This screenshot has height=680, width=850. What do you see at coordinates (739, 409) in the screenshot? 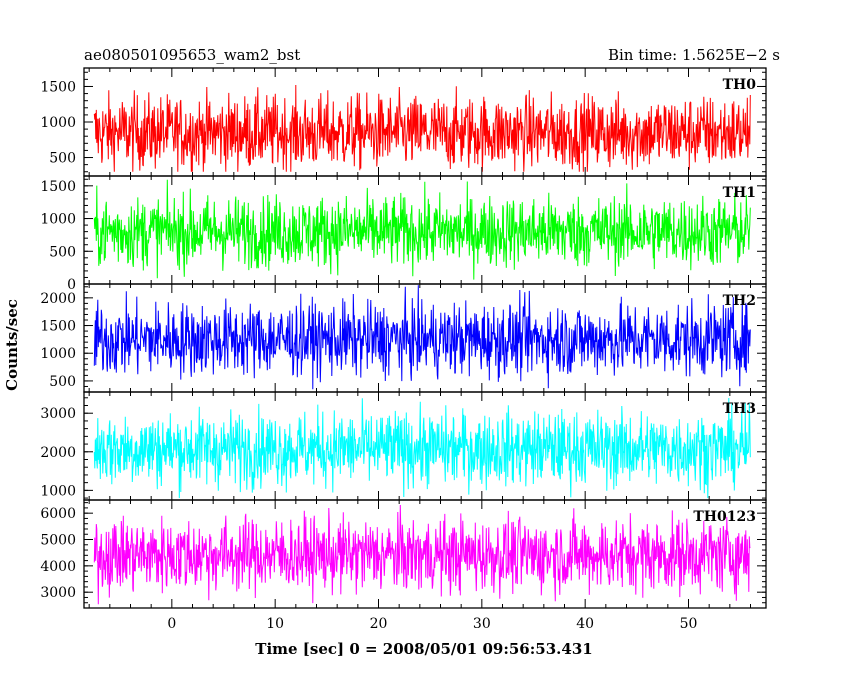
I see `panel-label: TH3` at bounding box center [739, 409].